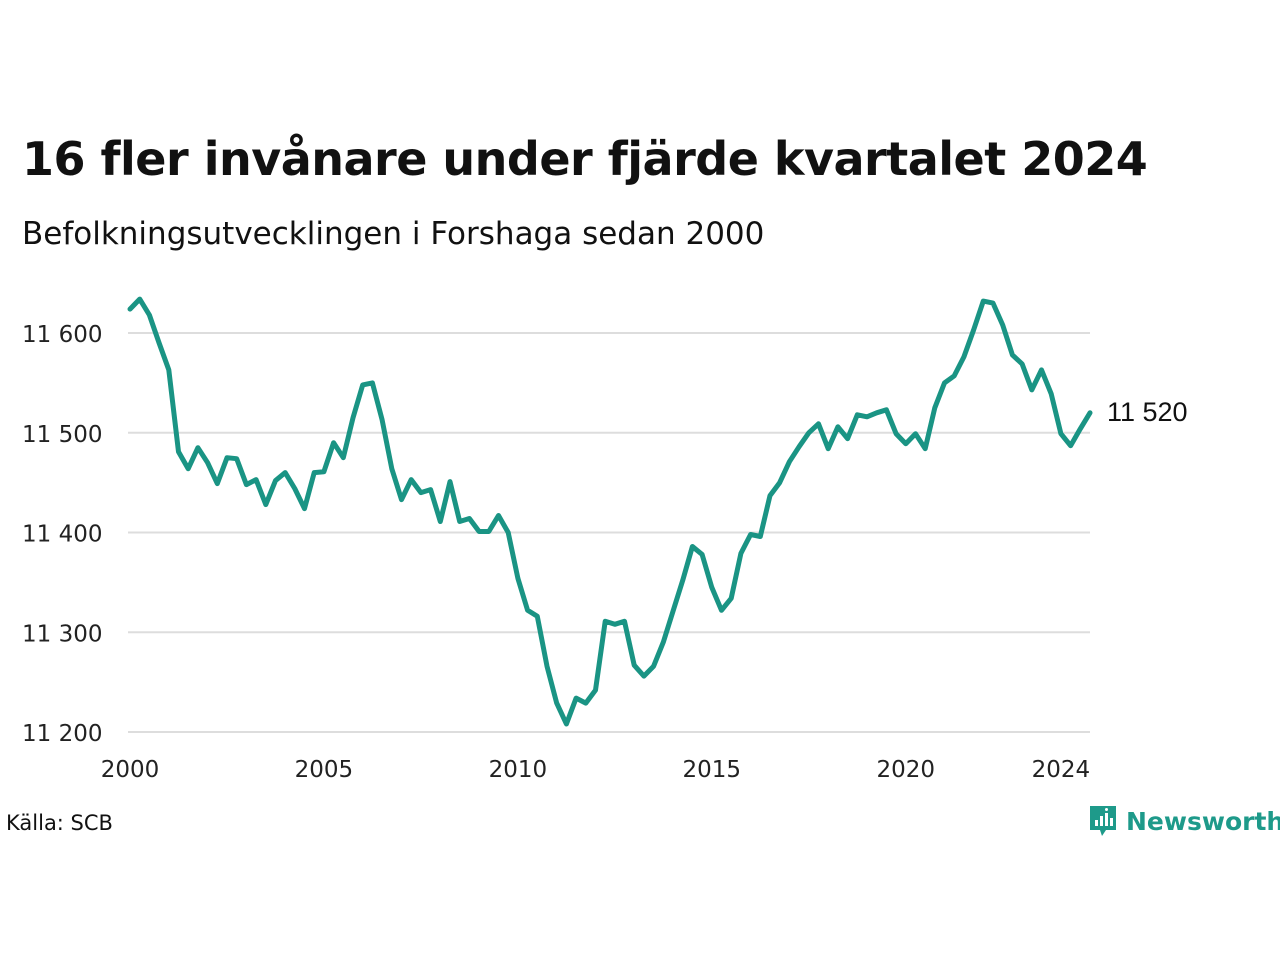 This screenshot has height=960, width=1280. I want to click on source-note: Källa: SCB, so click(59, 823).